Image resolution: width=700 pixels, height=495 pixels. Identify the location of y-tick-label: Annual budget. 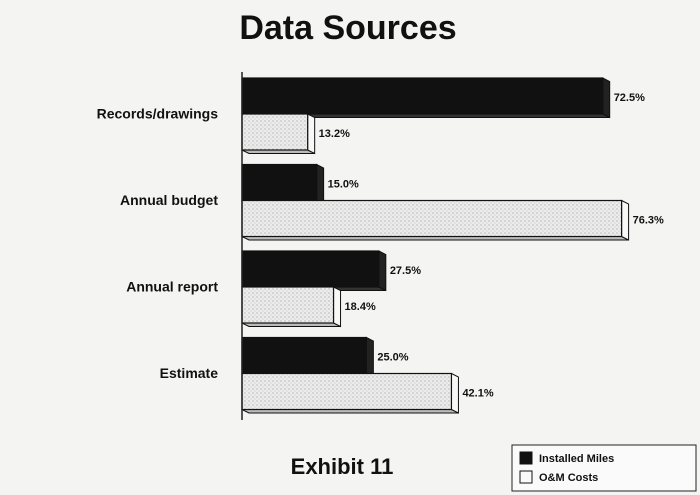
(169, 200).